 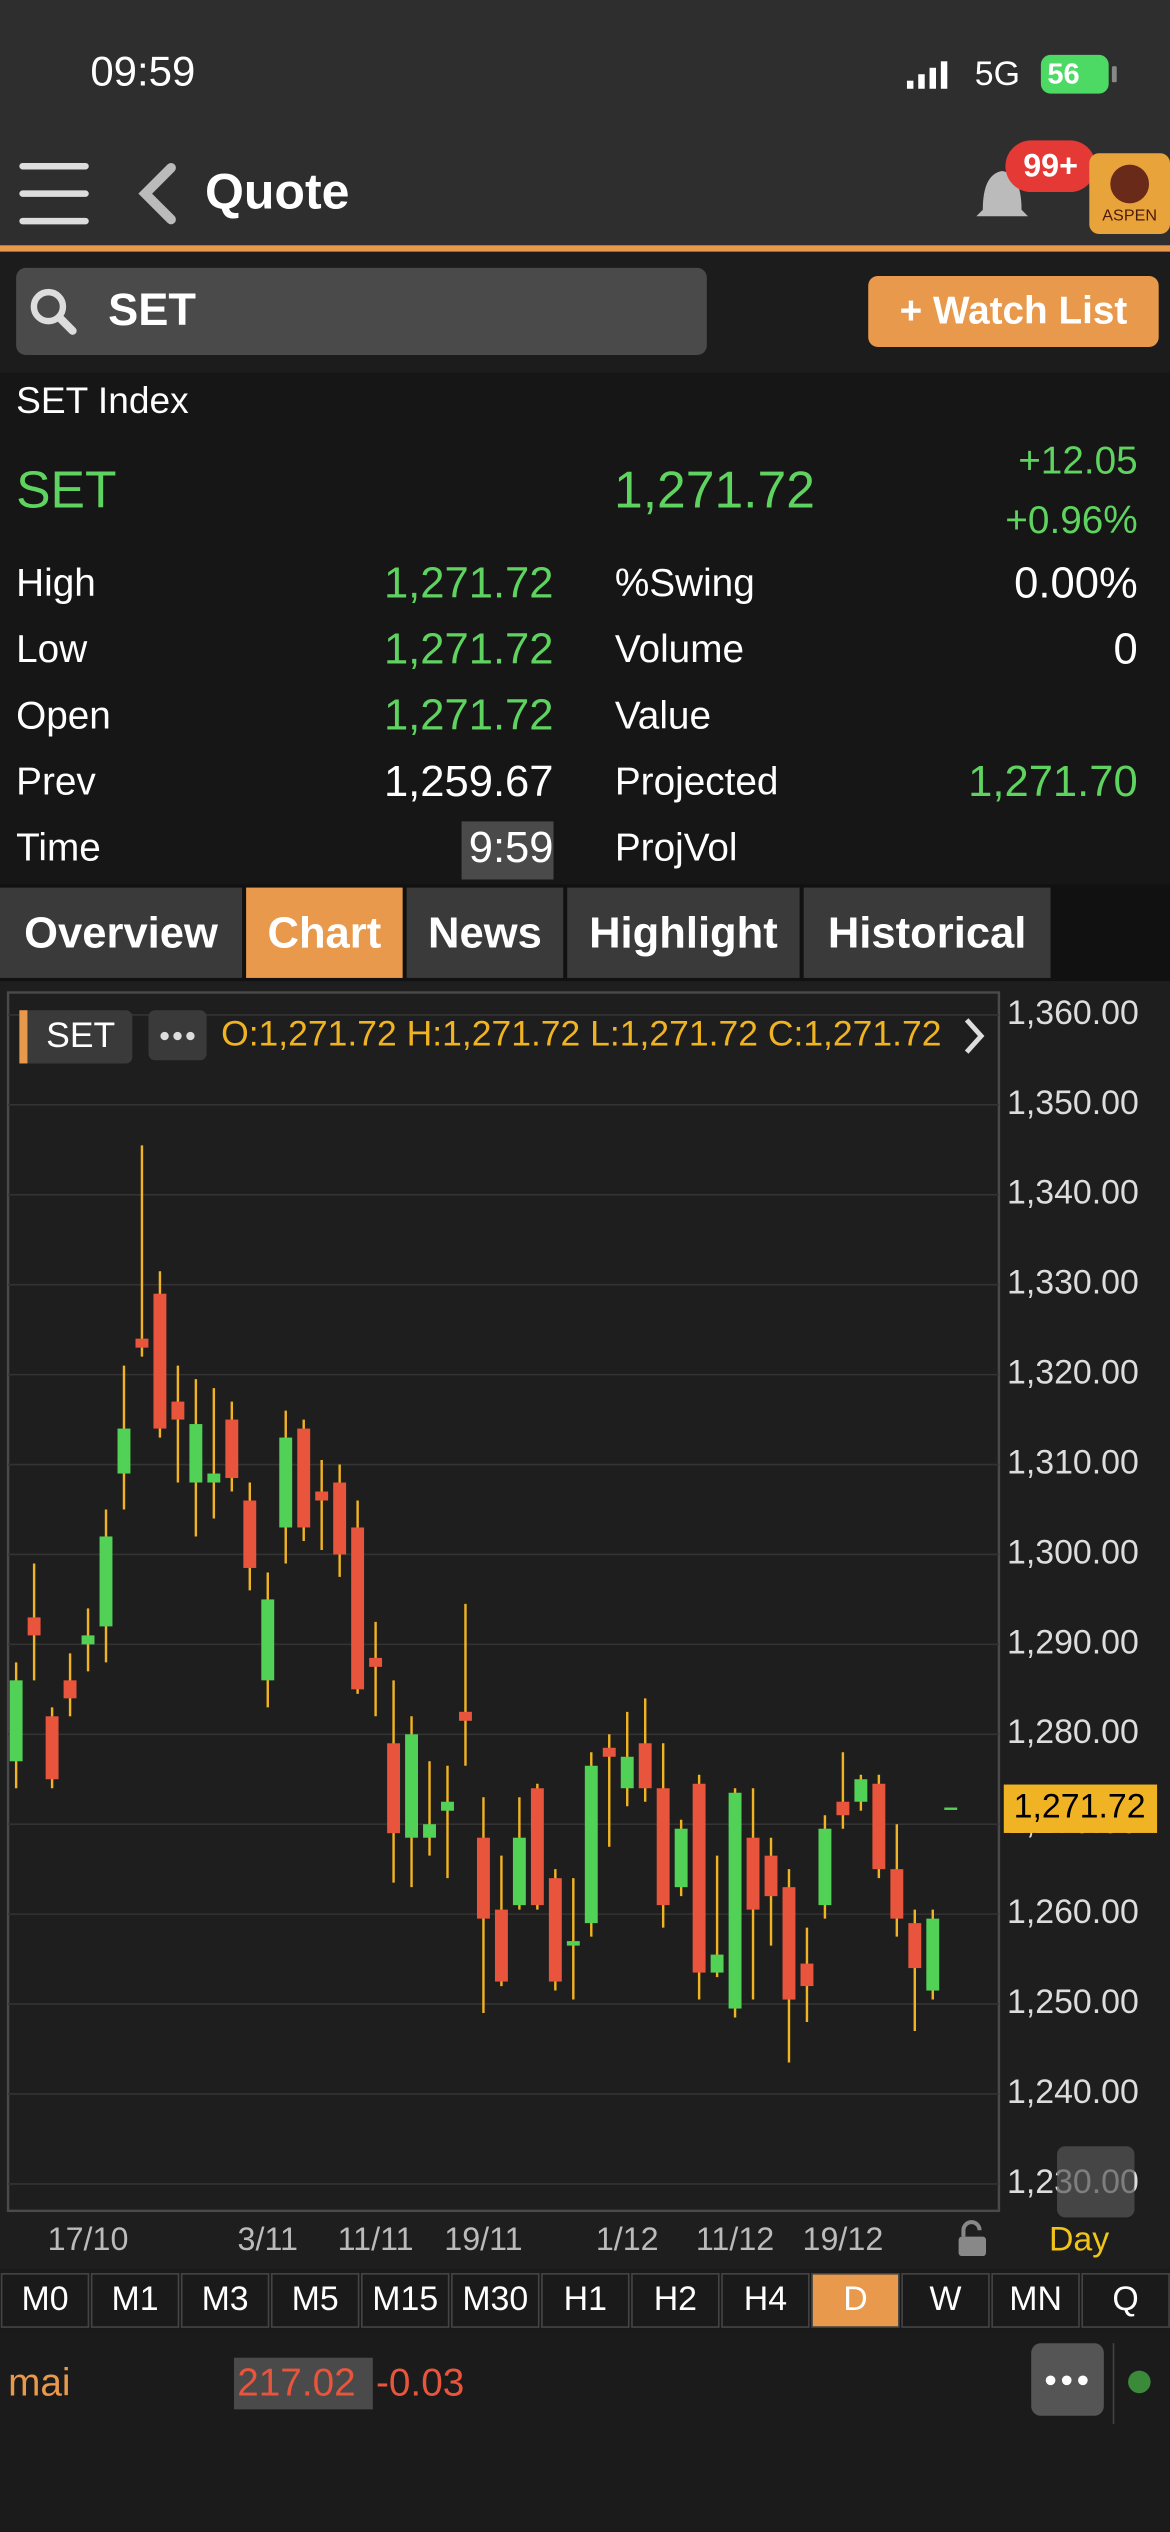 I want to click on search-icon-handle, so click(x=66, y=324).